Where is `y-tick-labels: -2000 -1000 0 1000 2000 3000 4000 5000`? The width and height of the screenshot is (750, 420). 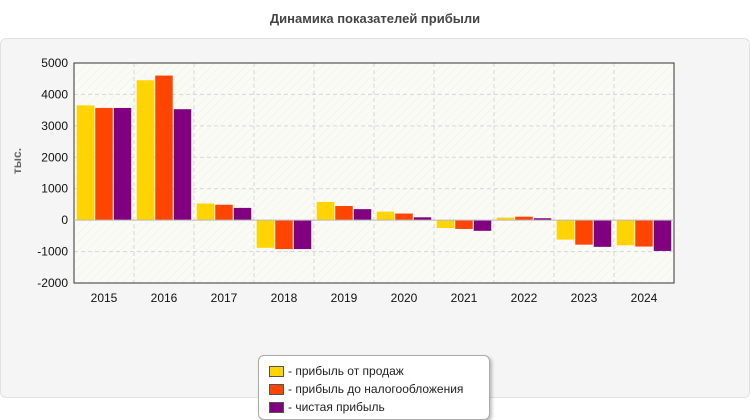
y-tick-labels: -2000 -1000 0 1000 2000 3000 4000 5000 is located at coordinates (52, 173).